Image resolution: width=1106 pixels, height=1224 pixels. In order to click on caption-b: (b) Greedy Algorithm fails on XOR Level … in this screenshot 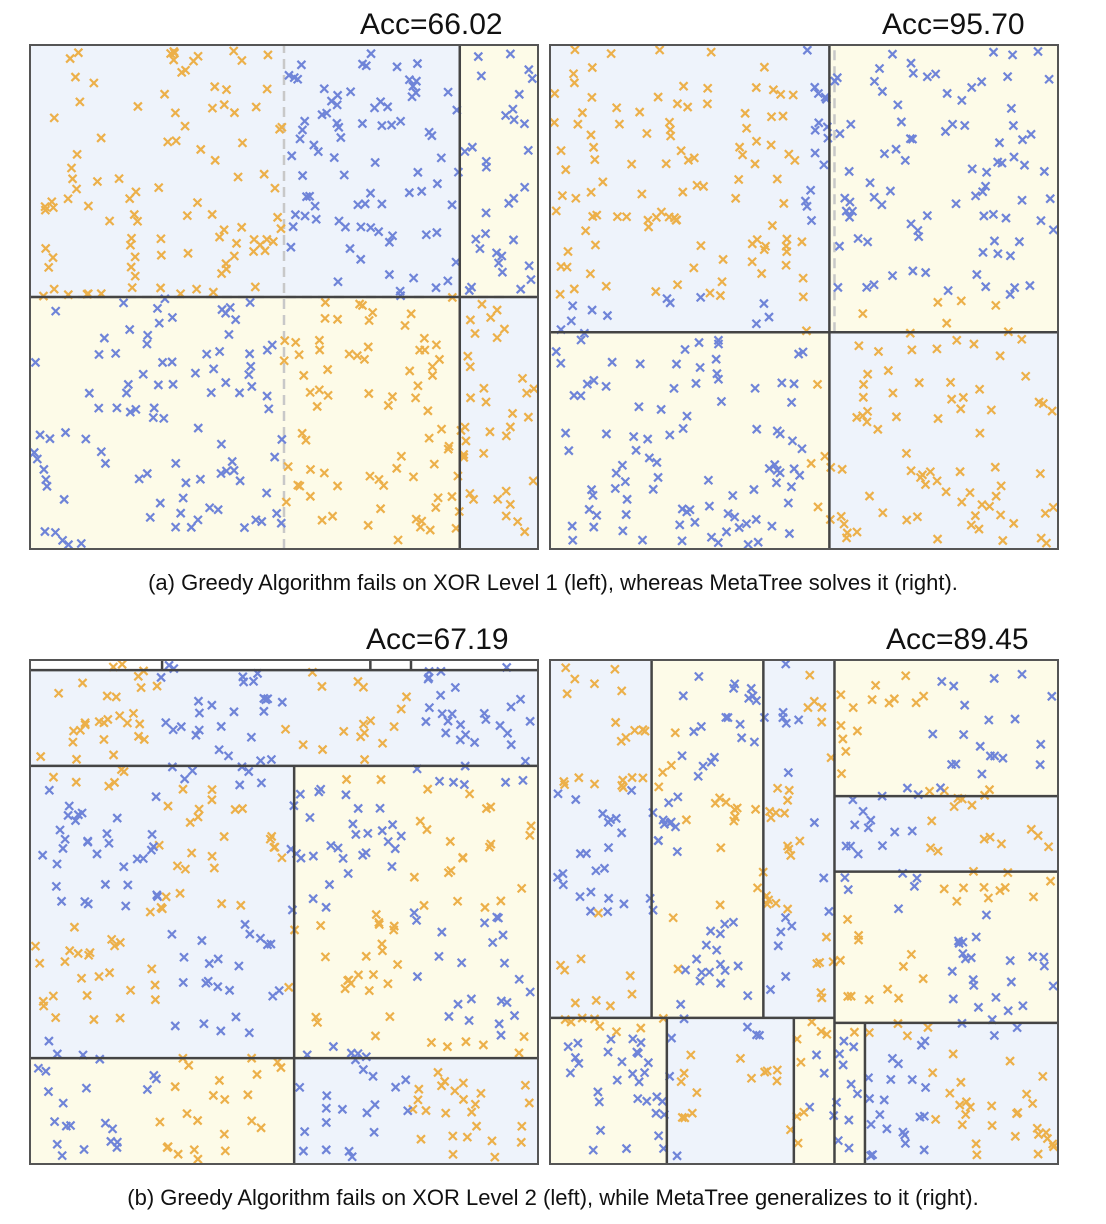, I will do `click(553, 1197)`.